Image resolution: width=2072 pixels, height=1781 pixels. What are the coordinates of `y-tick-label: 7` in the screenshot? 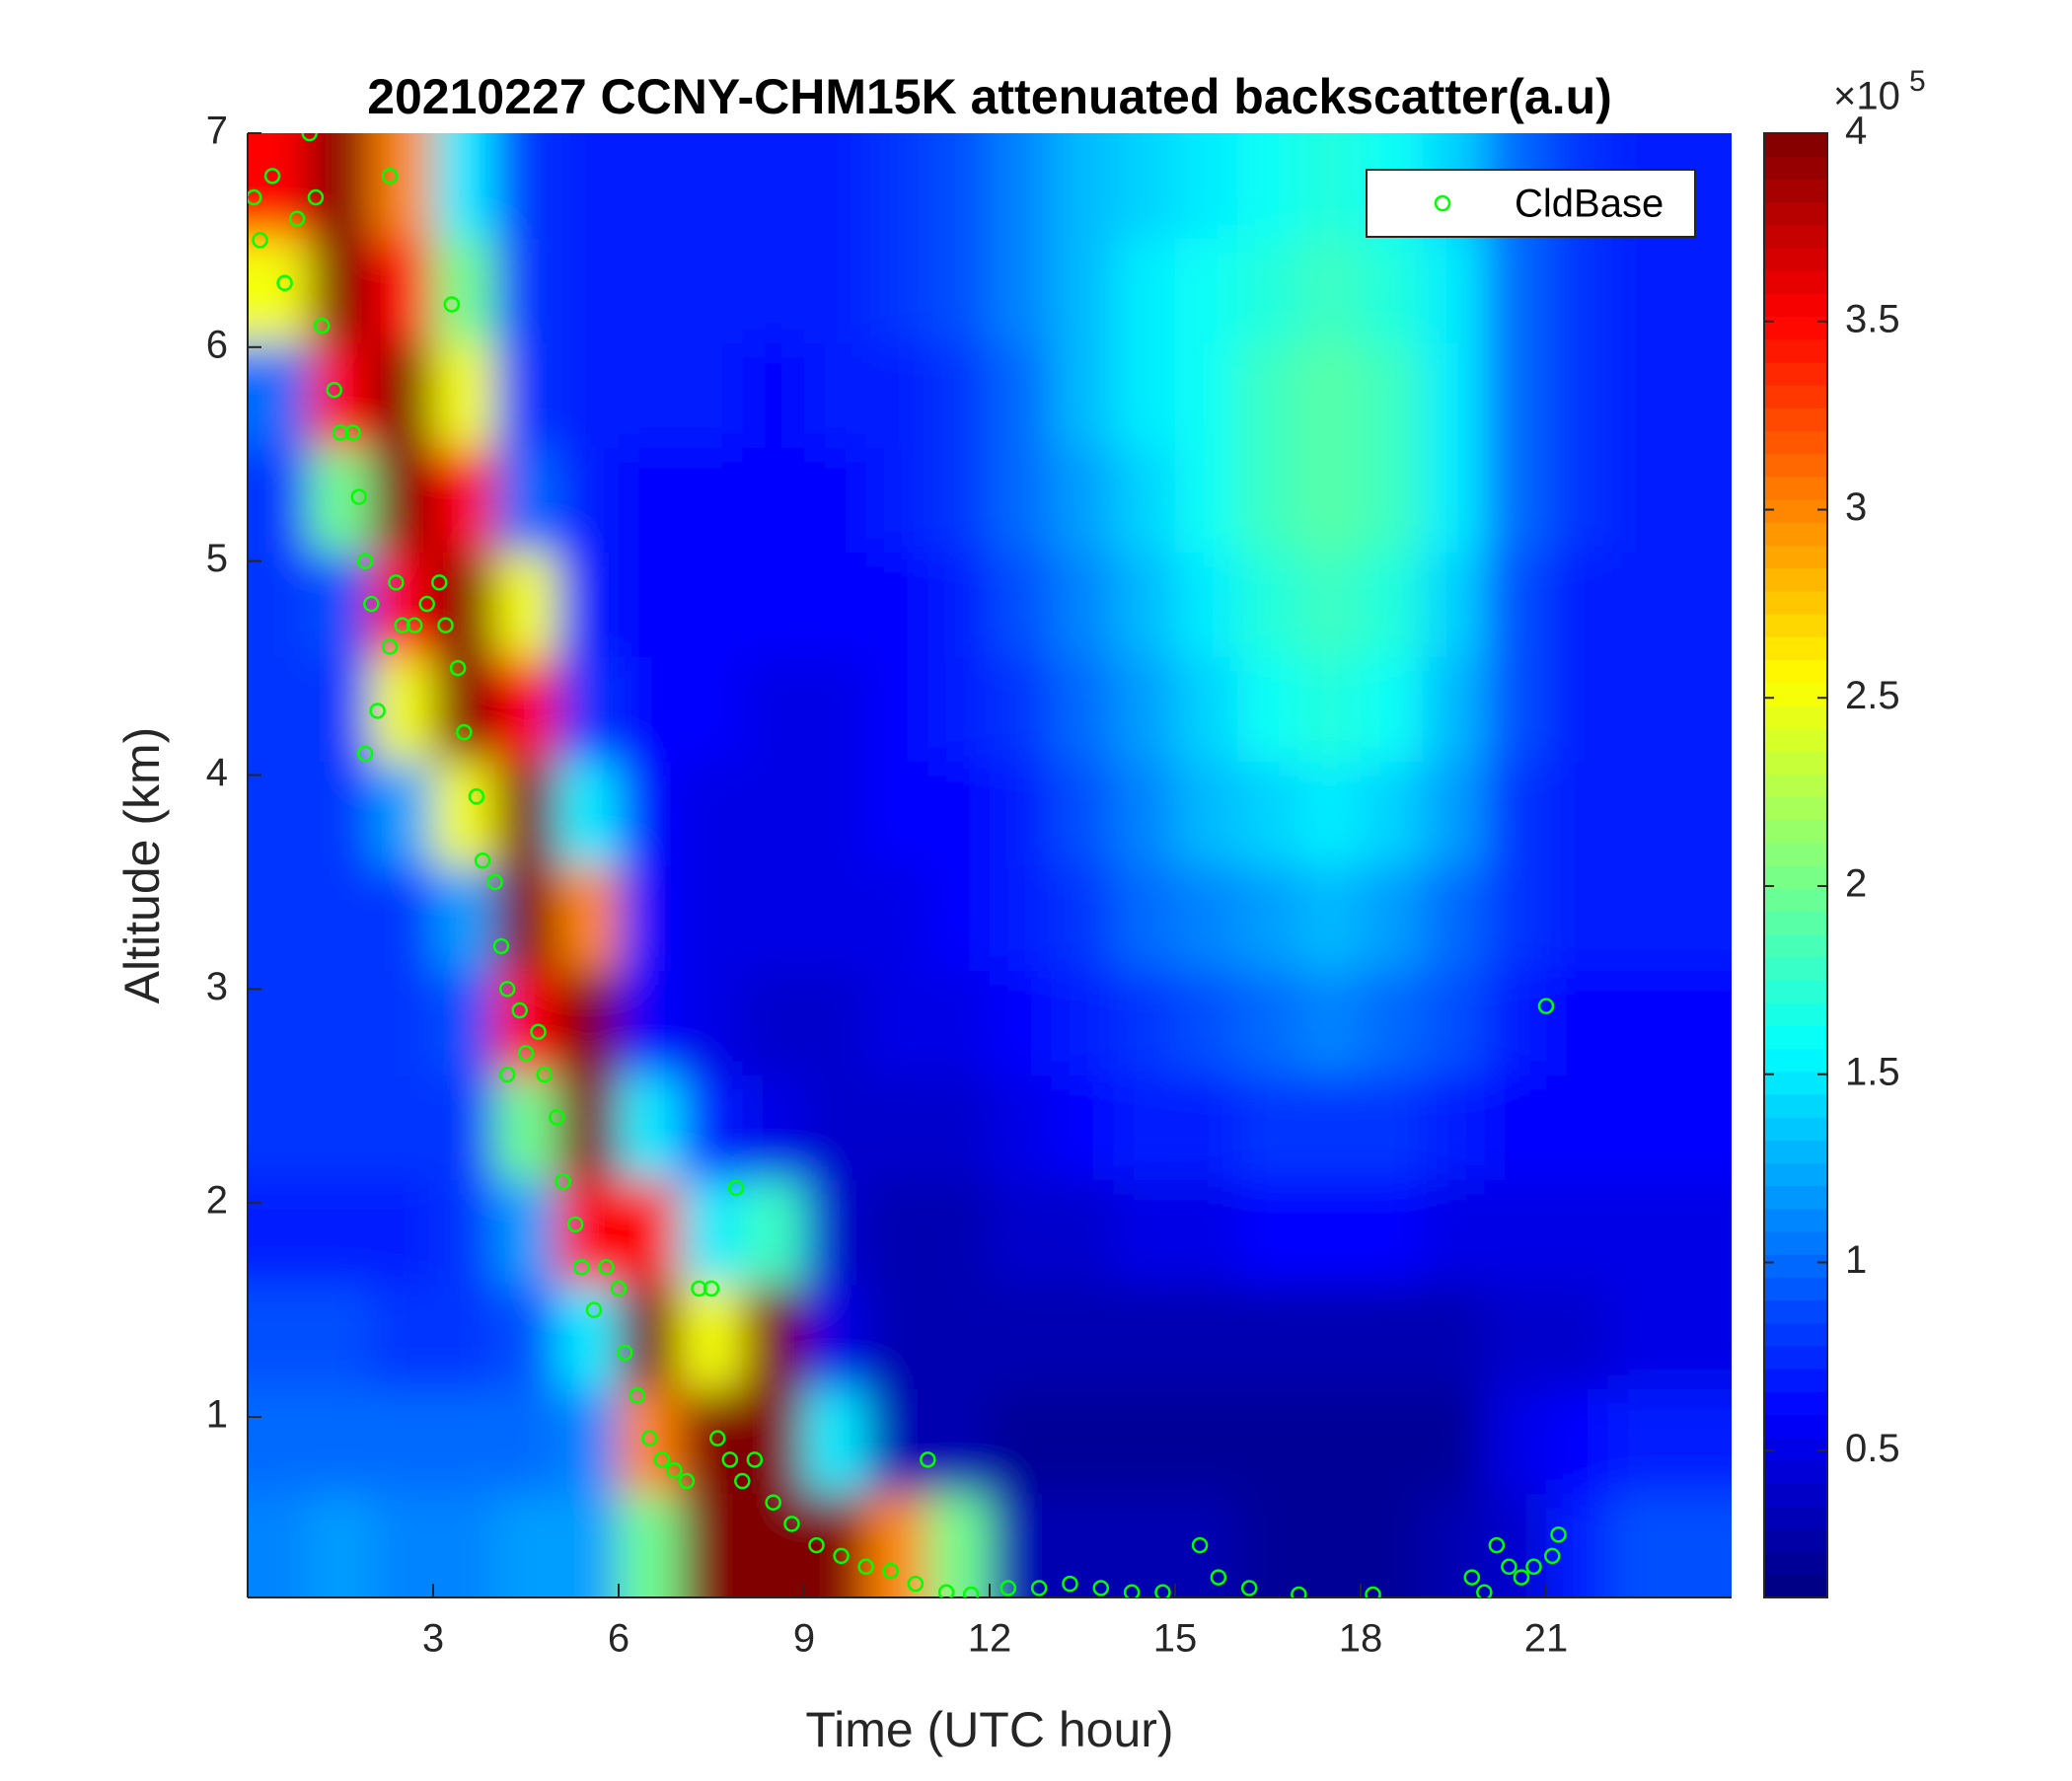 It's located at (217, 131).